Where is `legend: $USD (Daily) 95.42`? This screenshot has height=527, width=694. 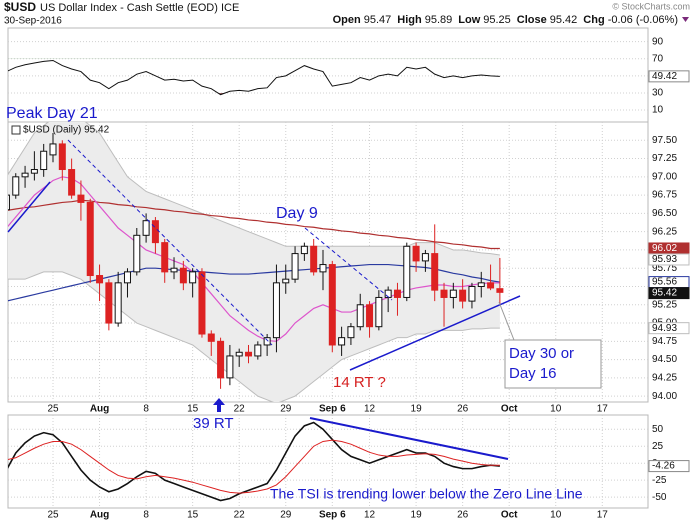
legend: $USD (Daily) 95.42 is located at coordinates (66, 130).